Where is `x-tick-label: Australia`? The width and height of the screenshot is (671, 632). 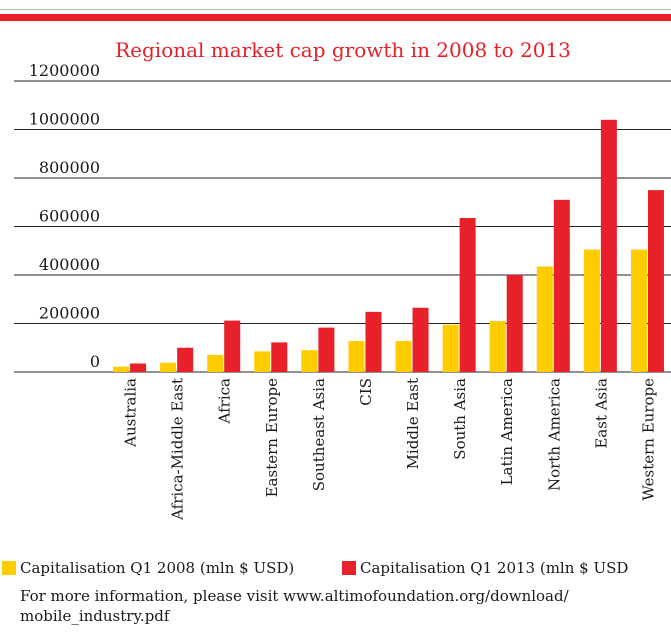 x-tick-label: Australia is located at coordinates (131, 413).